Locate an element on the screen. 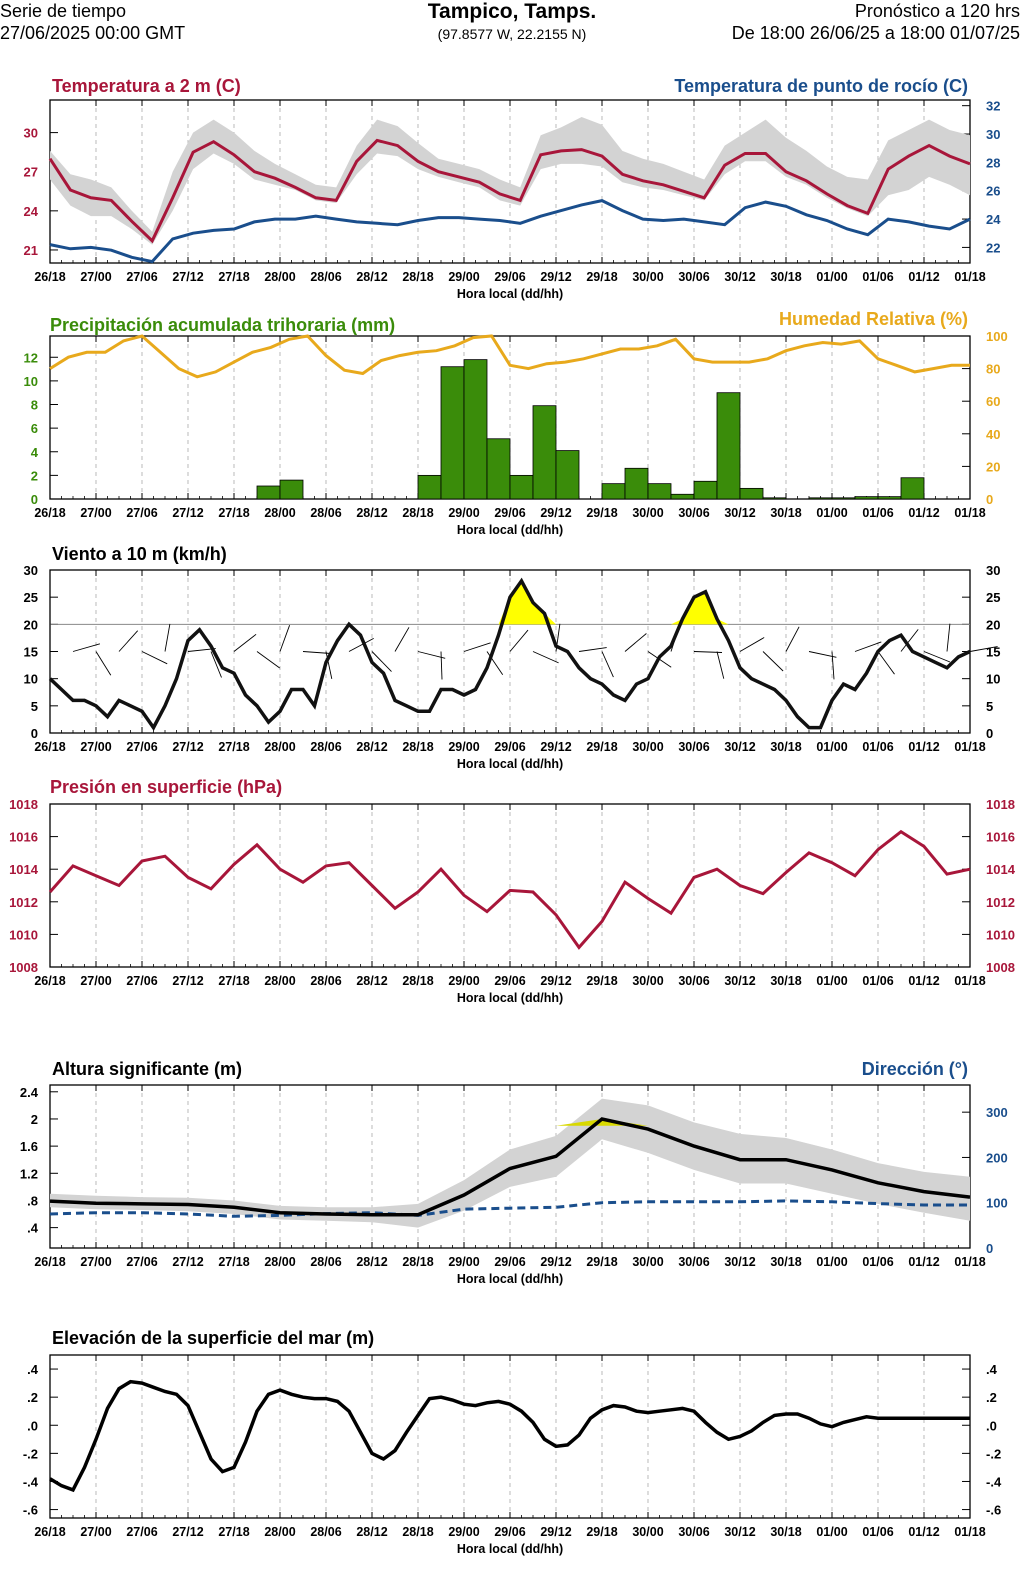 This screenshot has width=1024, height=1576. y-tick-label: 22 is located at coordinates (993, 247).